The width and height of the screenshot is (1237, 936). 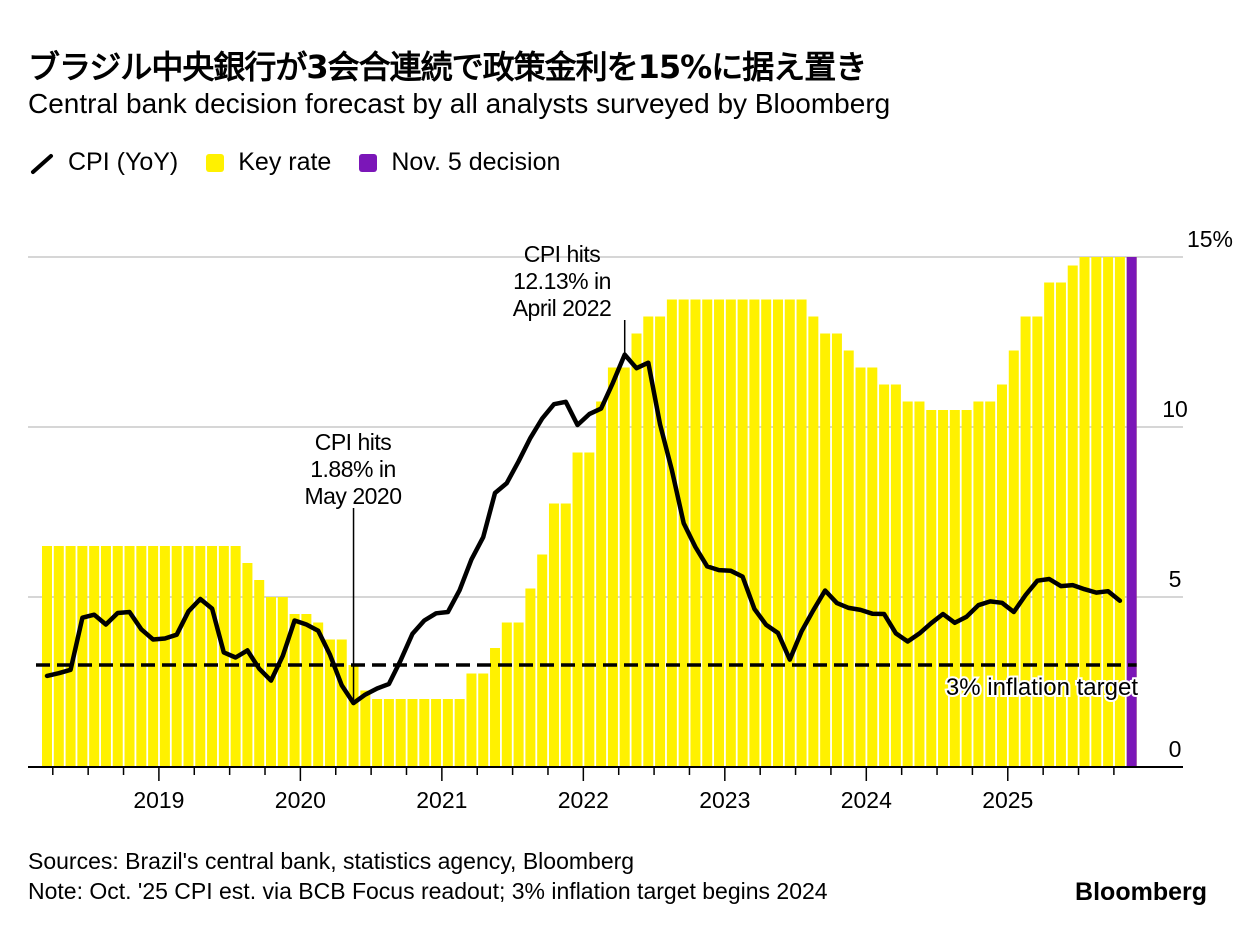 I want to click on inflation-target-label: 3% inflation target, so click(x=1042, y=687).